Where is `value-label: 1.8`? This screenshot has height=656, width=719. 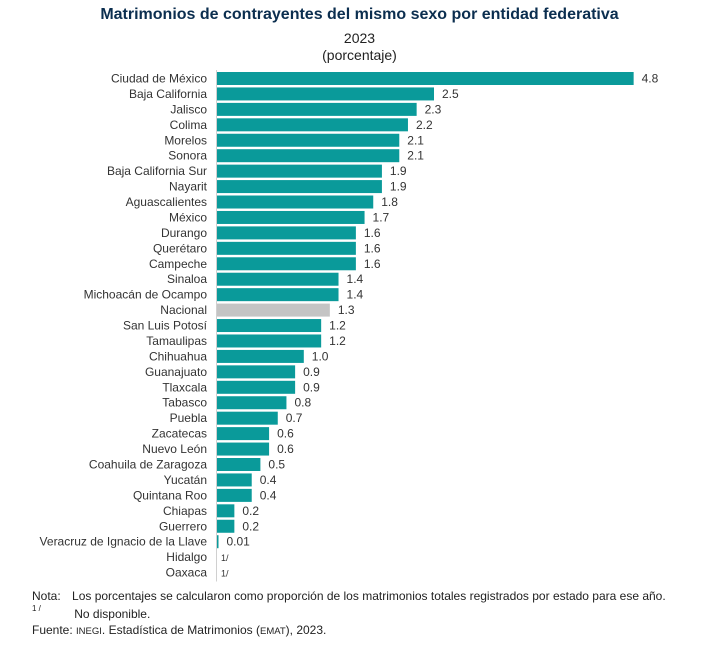 value-label: 1.8 is located at coordinates (389, 202).